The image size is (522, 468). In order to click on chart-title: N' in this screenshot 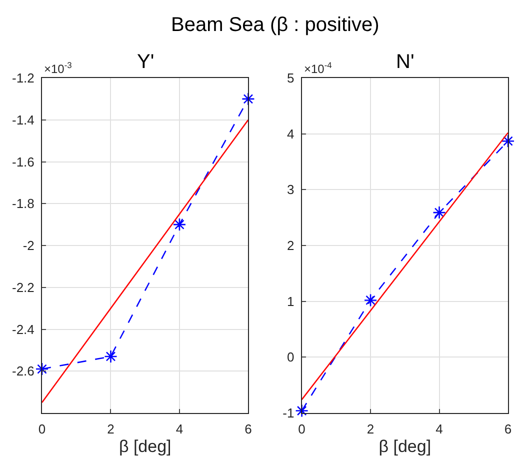, I will do `click(405, 62)`.